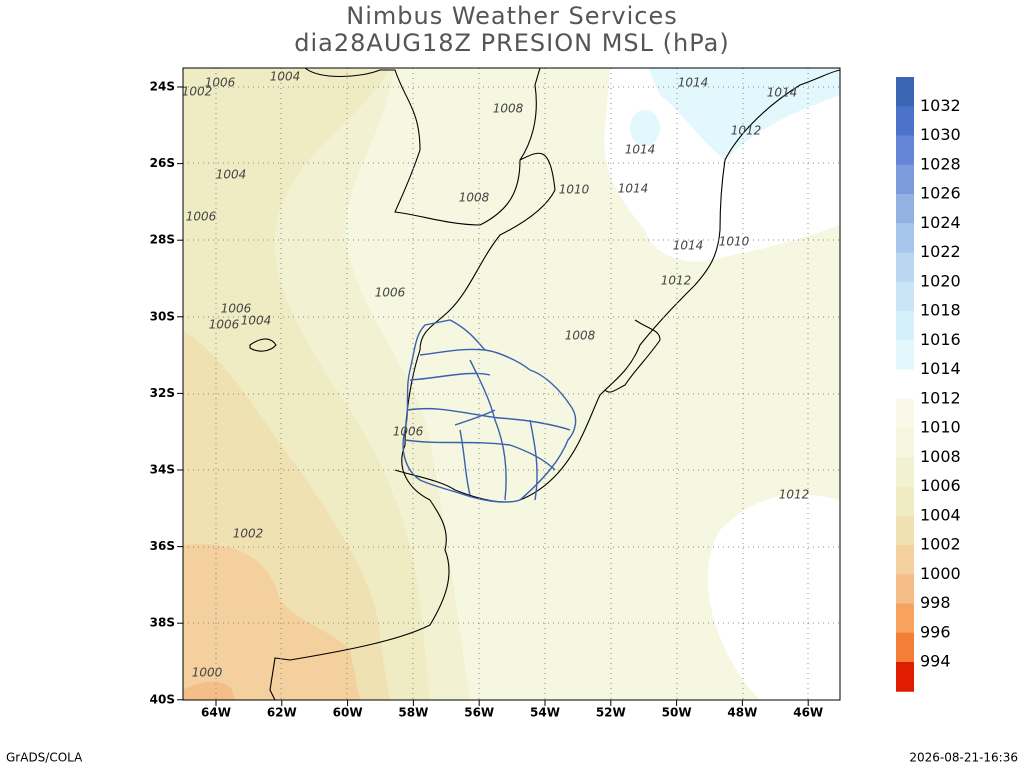 This screenshot has width=1024, height=768. Describe the element at coordinates (940, 339) in the screenshot. I see `colorbar-label: 1016` at that location.